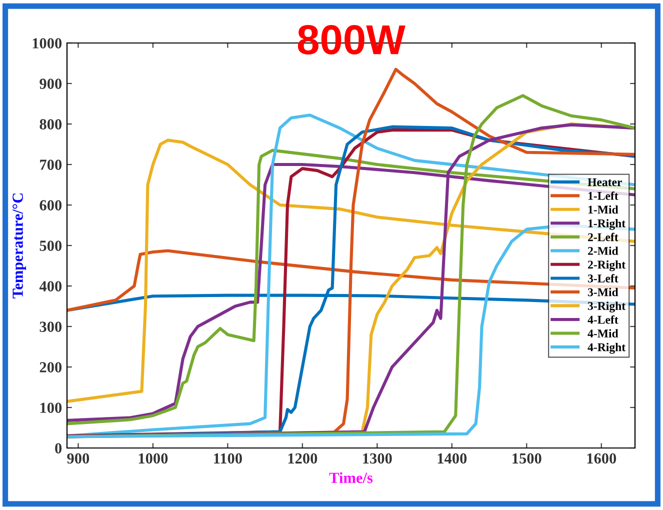  Describe the element at coordinates (607, 266) in the screenshot. I see `legend-label: 2-Right` at that location.